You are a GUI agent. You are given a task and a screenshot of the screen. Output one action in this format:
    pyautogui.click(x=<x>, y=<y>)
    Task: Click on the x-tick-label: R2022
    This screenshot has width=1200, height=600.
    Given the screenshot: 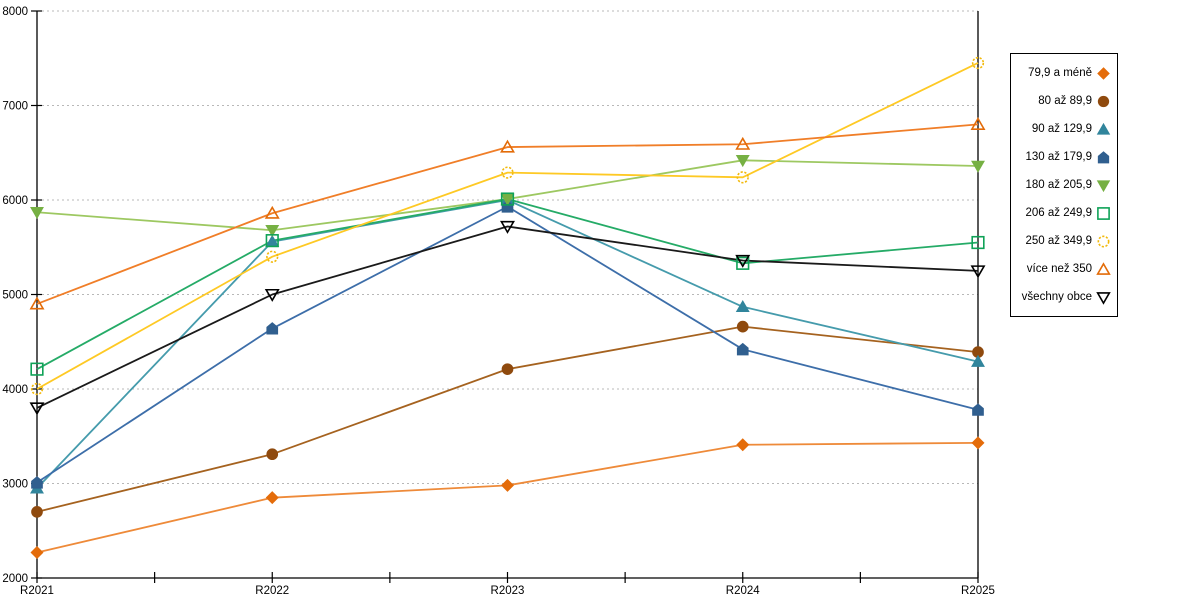 What is the action you would take?
    pyautogui.click(x=272, y=591)
    